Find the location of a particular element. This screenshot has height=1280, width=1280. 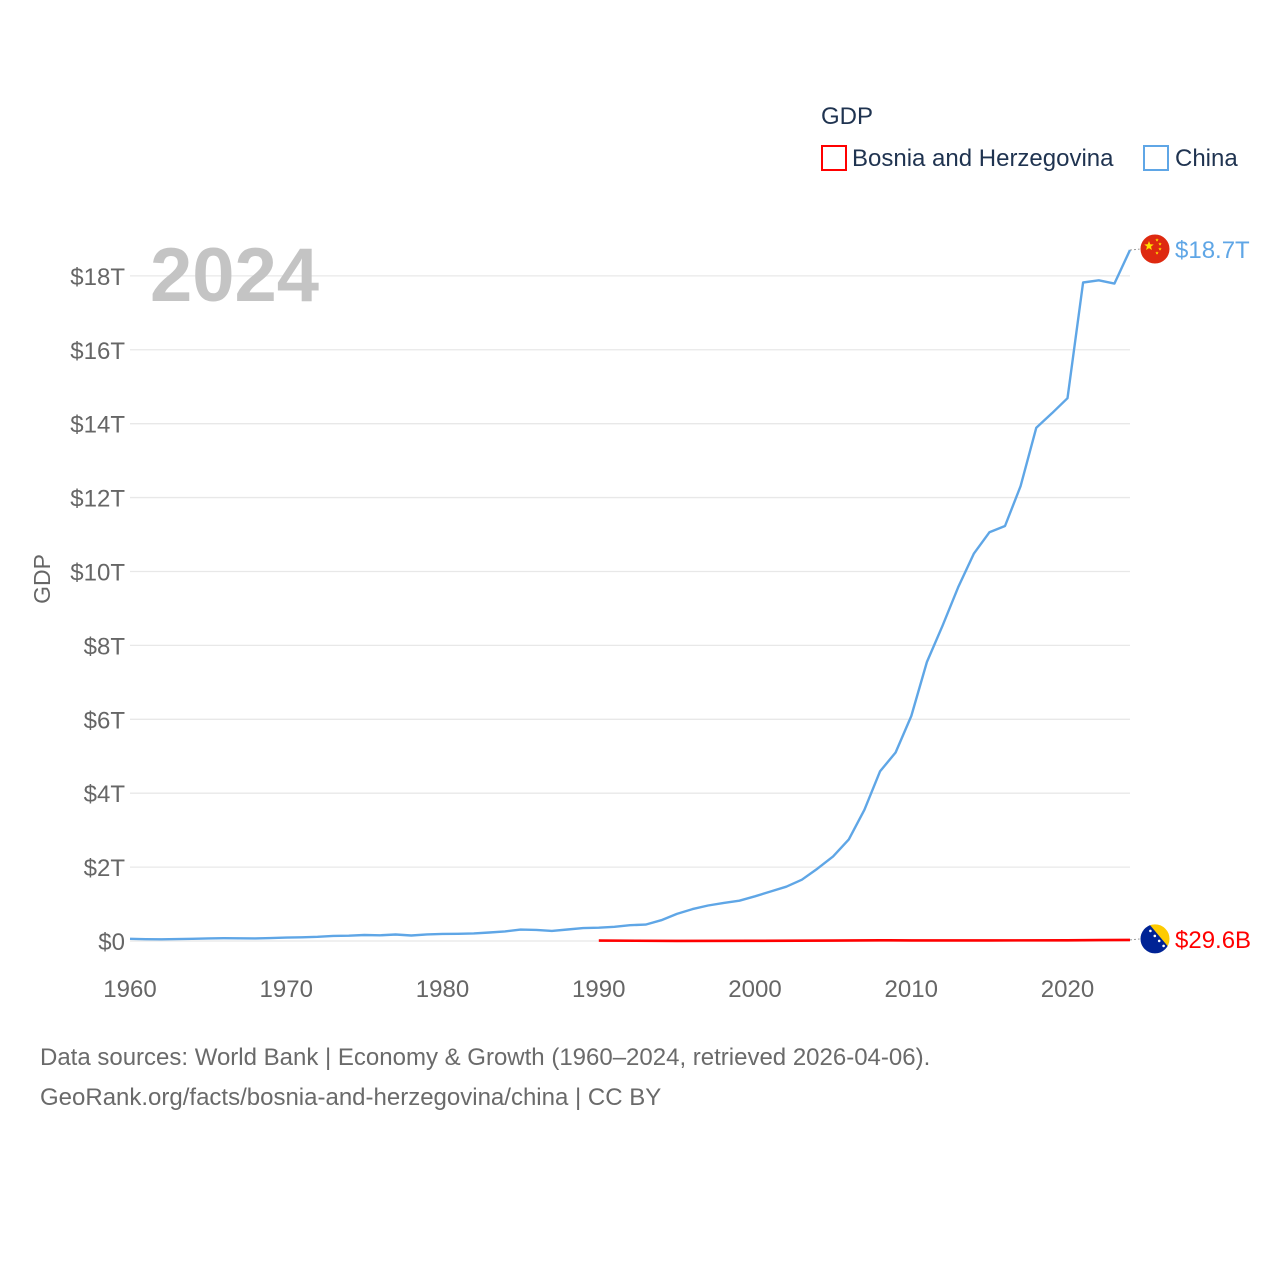

x-axis: 1960 1970 1980 1990 2000 2010 2020 is located at coordinates (598, 989).